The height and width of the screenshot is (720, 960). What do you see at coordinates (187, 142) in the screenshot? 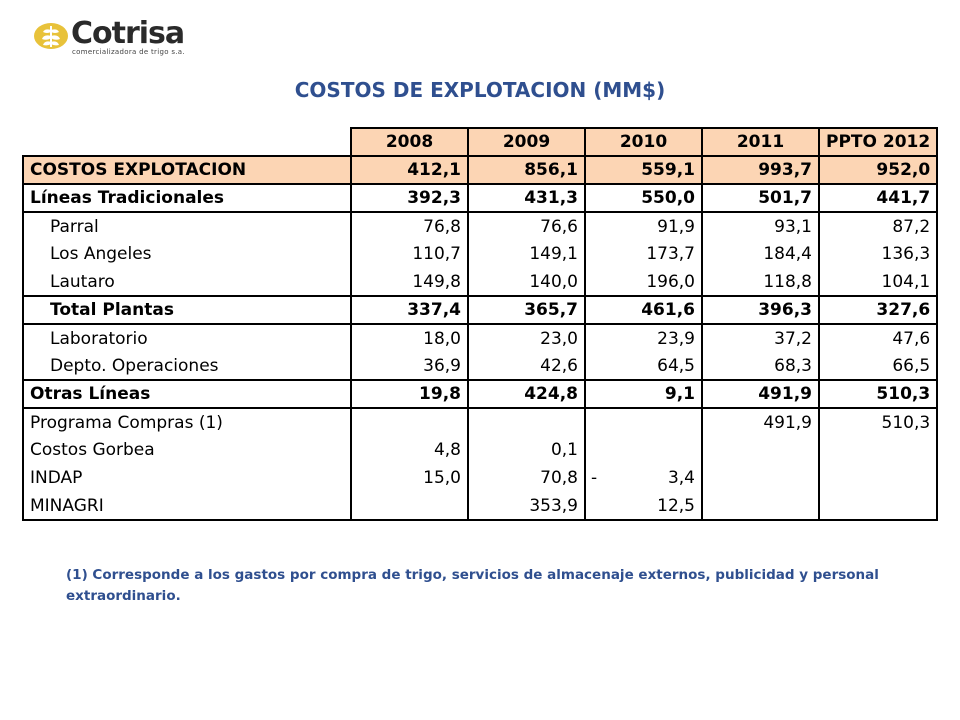
I see `header-blank-cell` at bounding box center [187, 142].